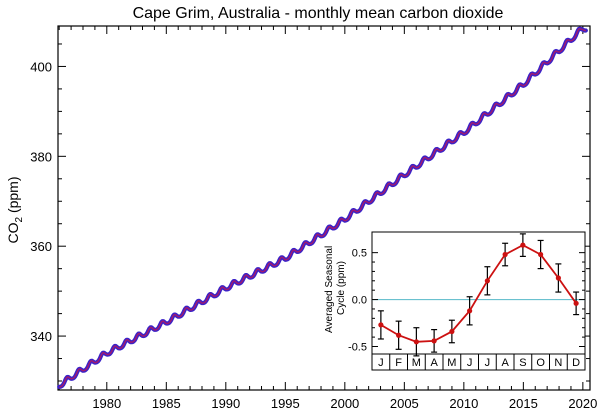  What do you see at coordinates (41, 66) in the screenshot?
I see `y-tick-label: 400` at bounding box center [41, 66].